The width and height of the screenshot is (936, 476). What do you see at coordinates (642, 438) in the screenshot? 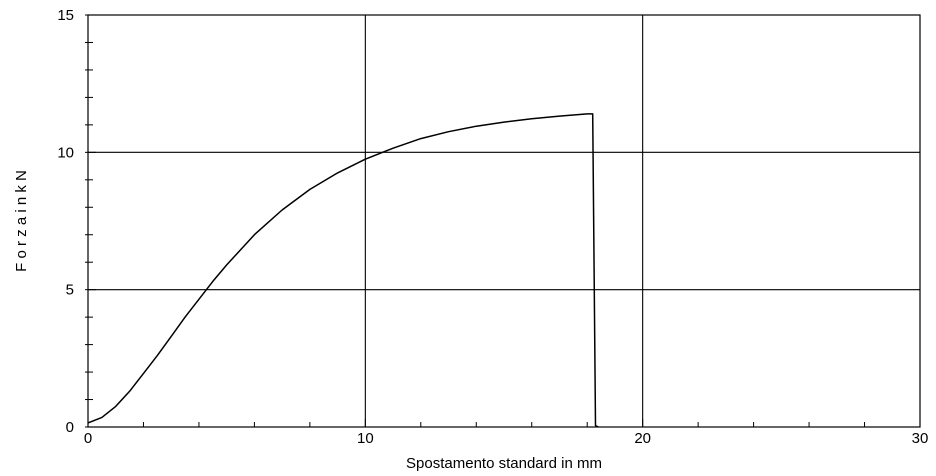
I see `x-tick-label: 20` at bounding box center [642, 438].